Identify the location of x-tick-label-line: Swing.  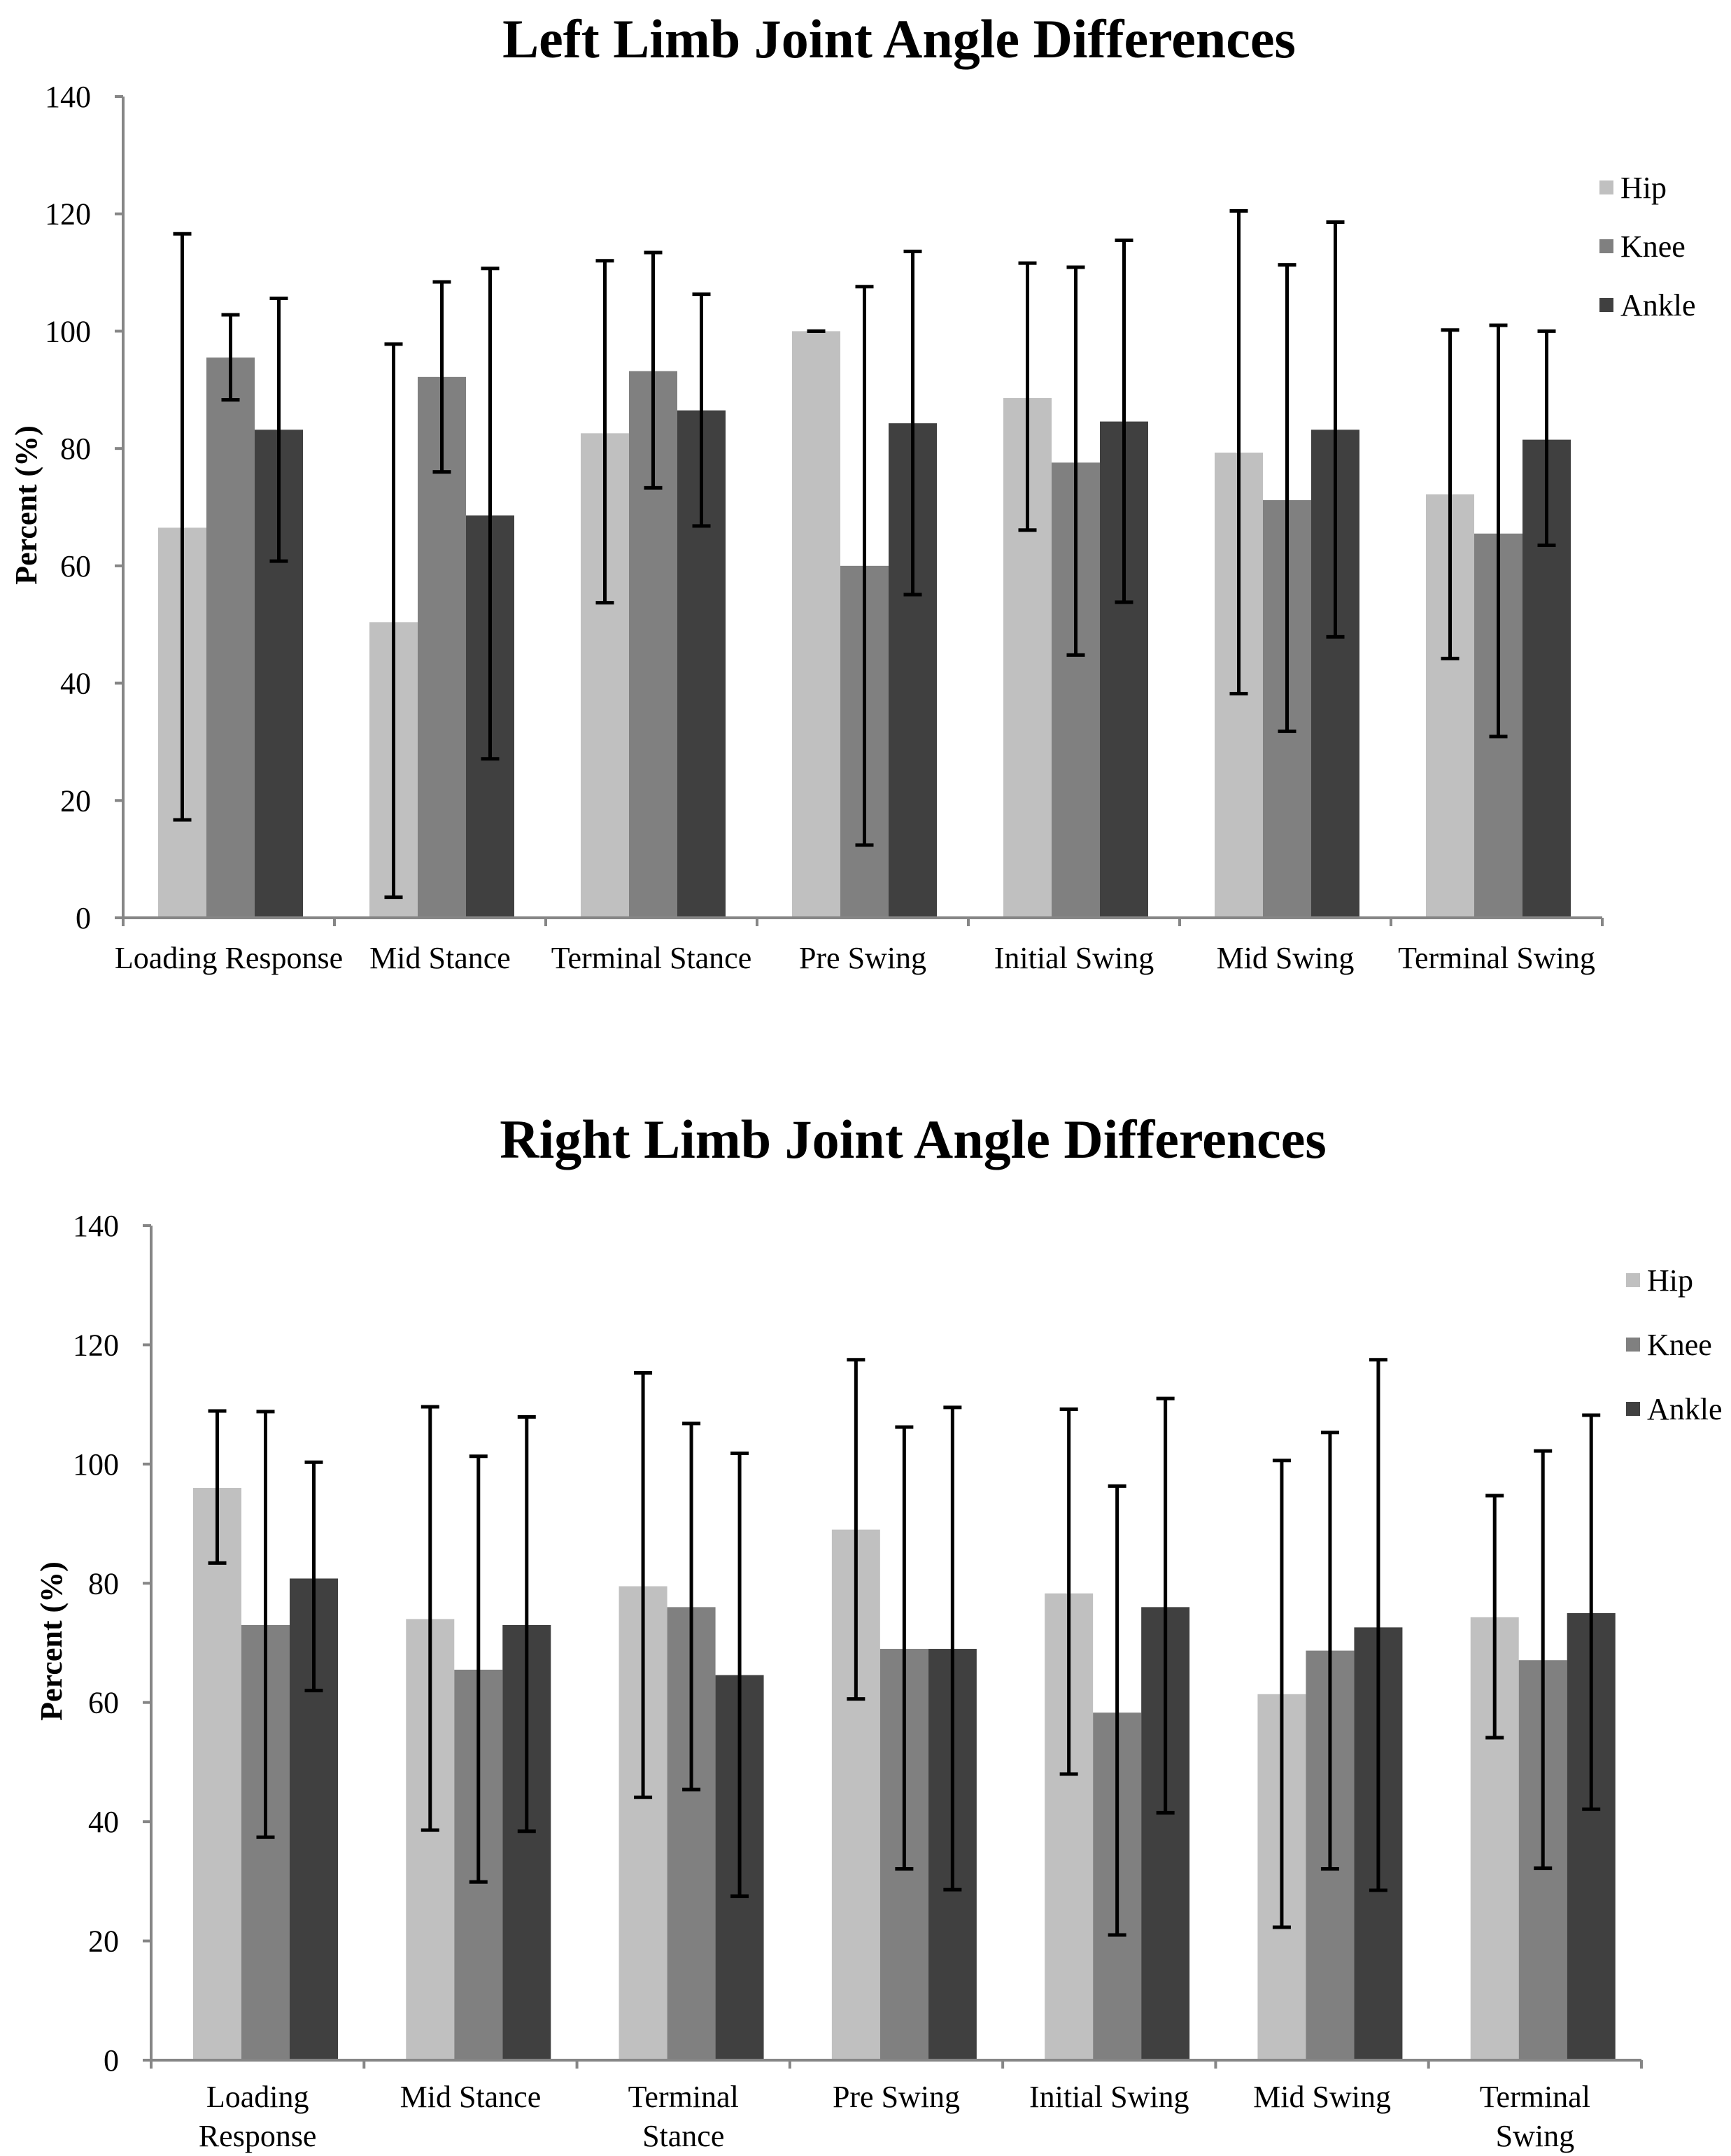
(1535, 2136).